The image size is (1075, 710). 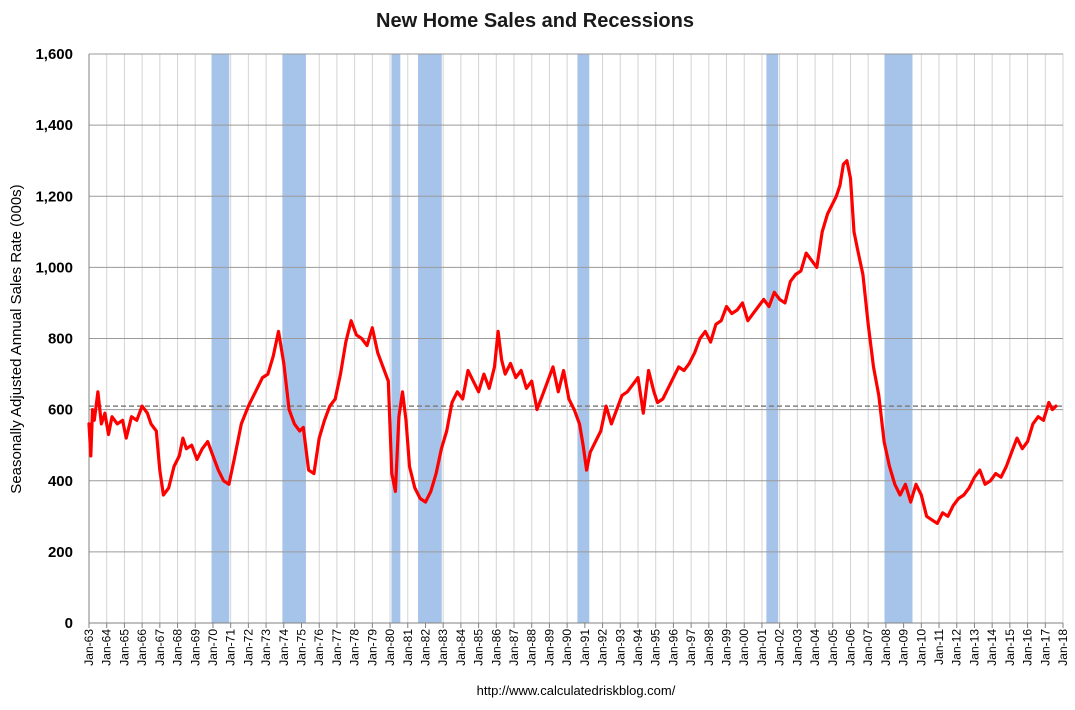 What do you see at coordinates (921, 647) in the screenshot?
I see `x-tick-label: Jan-10` at bounding box center [921, 647].